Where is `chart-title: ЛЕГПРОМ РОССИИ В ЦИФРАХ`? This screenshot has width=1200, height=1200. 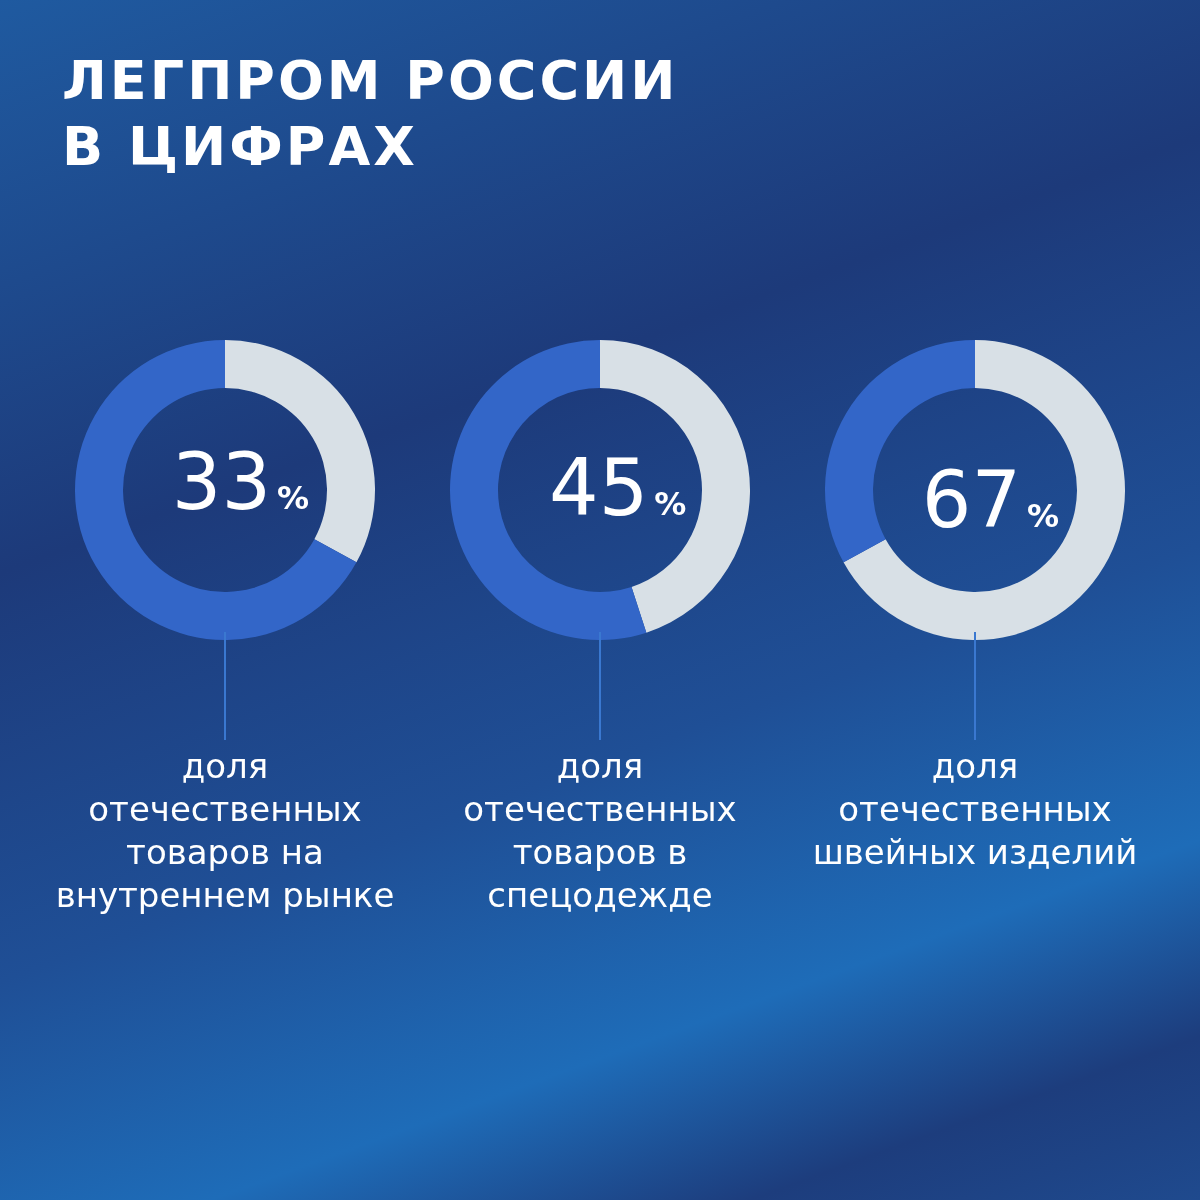 chart-title: ЛЕГПРОМ РОССИИ В ЦИФРАХ is located at coordinates (371, 114).